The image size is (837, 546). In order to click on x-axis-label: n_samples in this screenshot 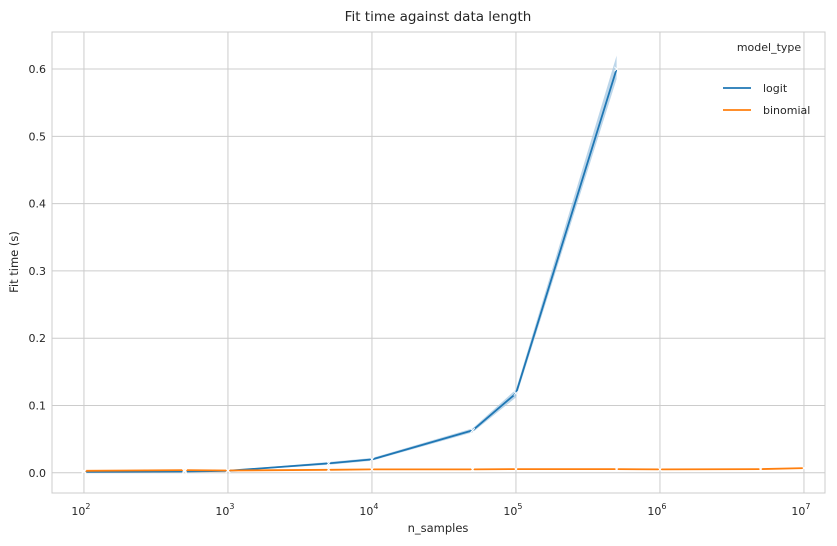, I will do `click(438, 528)`.